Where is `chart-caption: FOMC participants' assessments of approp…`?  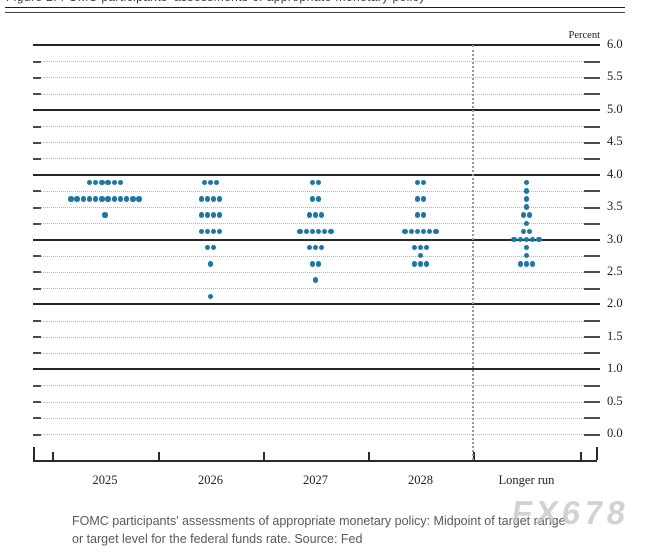
chart-caption: FOMC participants' assessments of approp… is located at coordinates (319, 530).